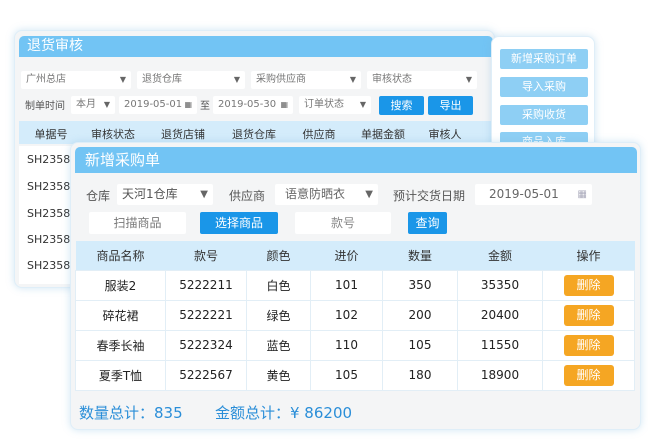 The height and width of the screenshot is (440, 648). I want to click on table-cell: 20400, so click(500, 315).